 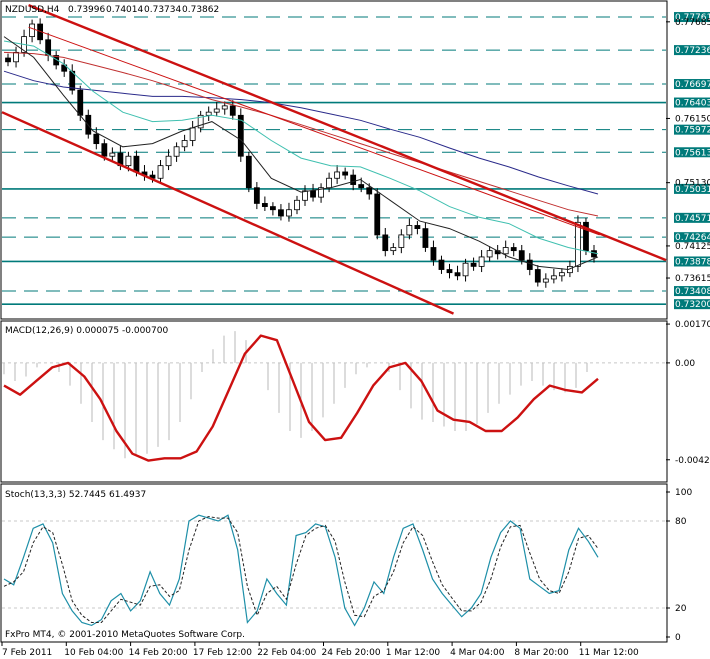 I want to click on level-label-2: 0.76697, so click(x=692, y=85).